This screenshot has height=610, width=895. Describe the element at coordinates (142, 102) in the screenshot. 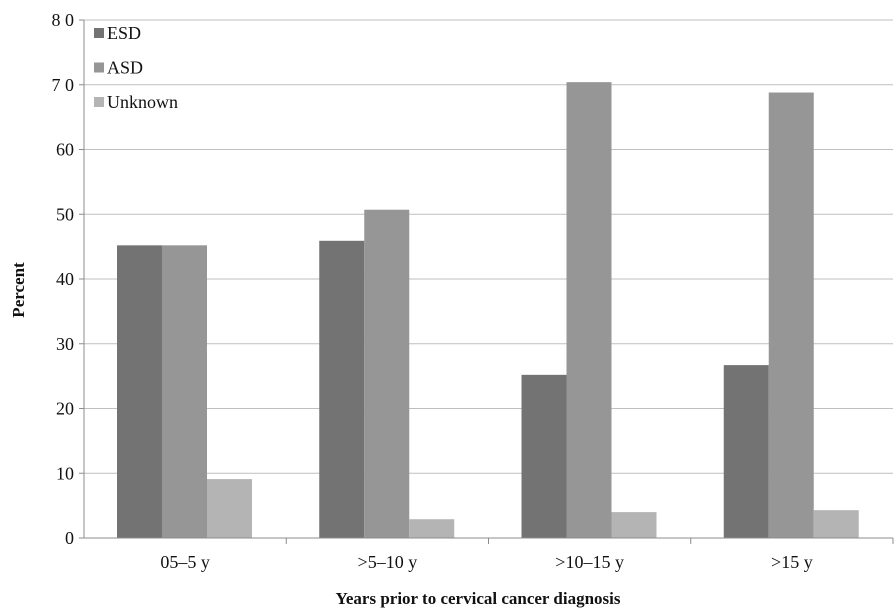

I see `legend-label-unknown: Unknown` at that location.